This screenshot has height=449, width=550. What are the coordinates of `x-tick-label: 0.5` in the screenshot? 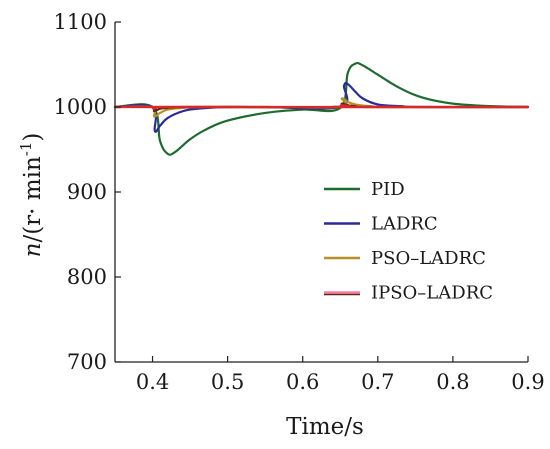 It's located at (227, 382).